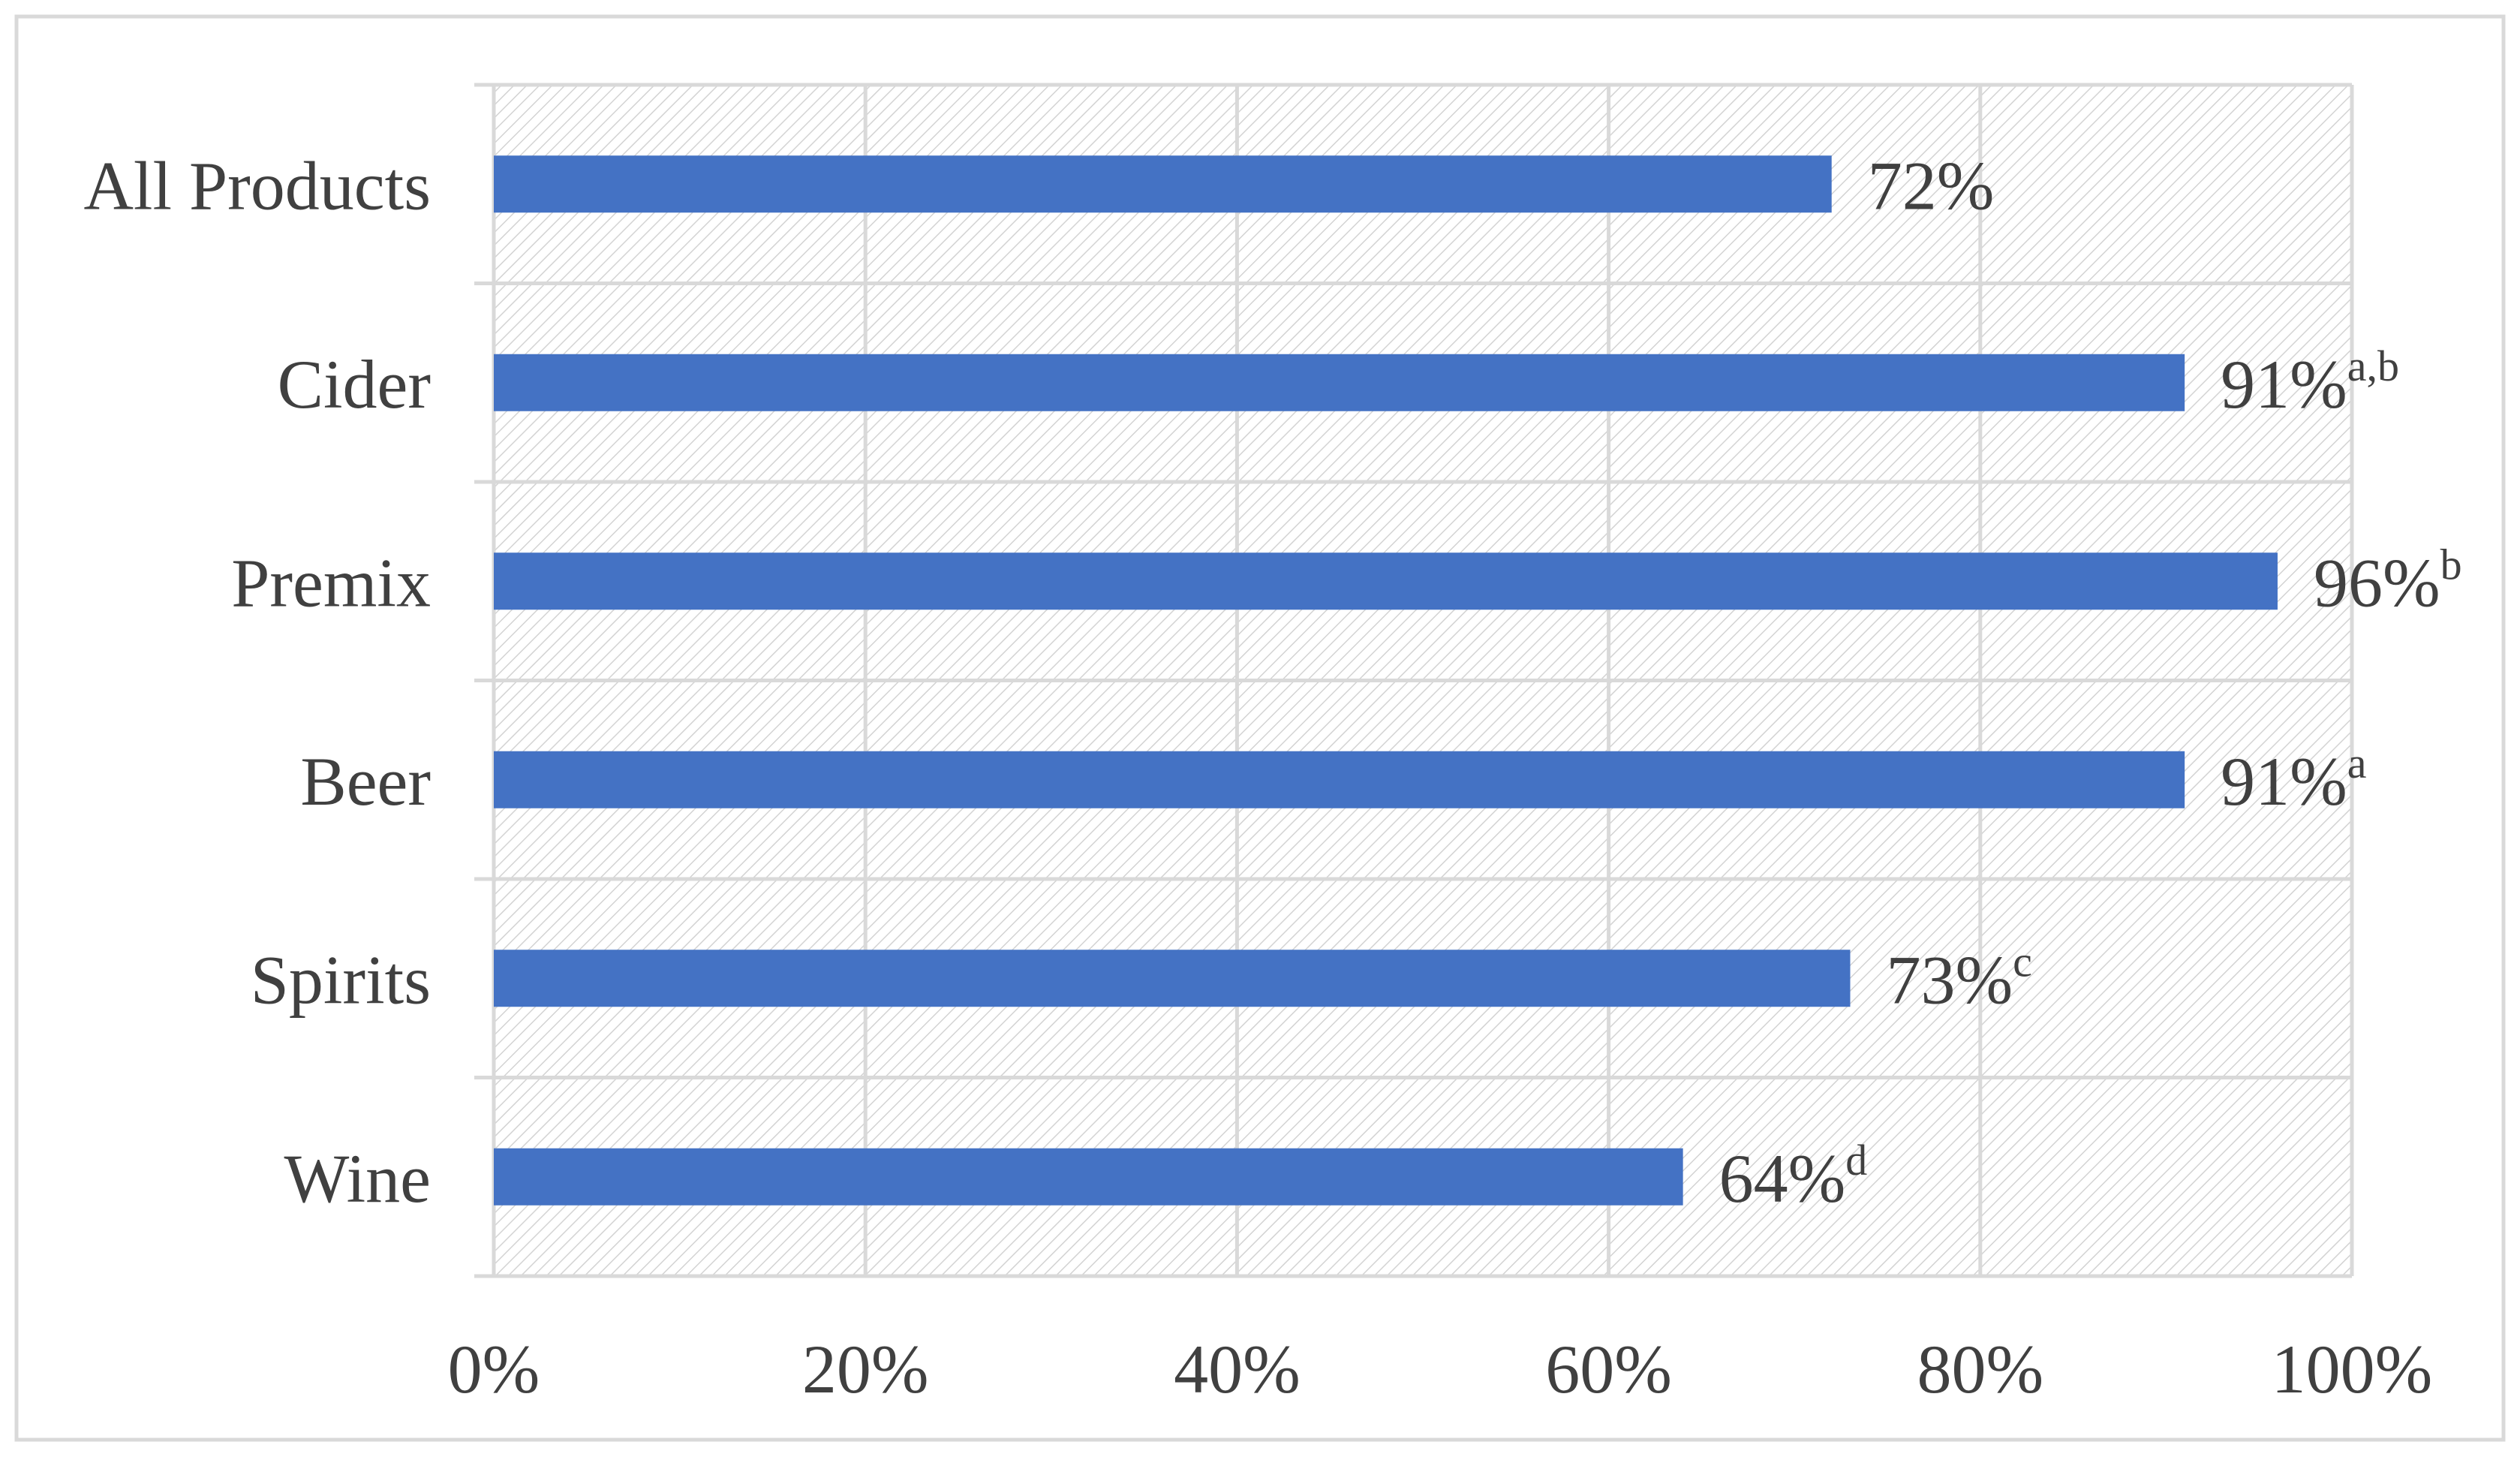  What do you see at coordinates (2352, 1369) in the screenshot?
I see `x-tick-label-5: 100%` at bounding box center [2352, 1369].